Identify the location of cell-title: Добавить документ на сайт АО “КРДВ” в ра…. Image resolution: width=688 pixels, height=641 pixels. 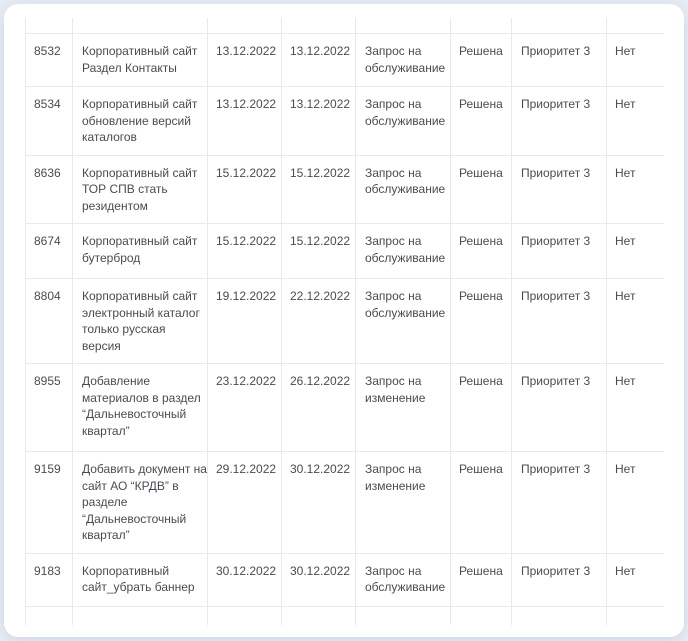
(140, 502).